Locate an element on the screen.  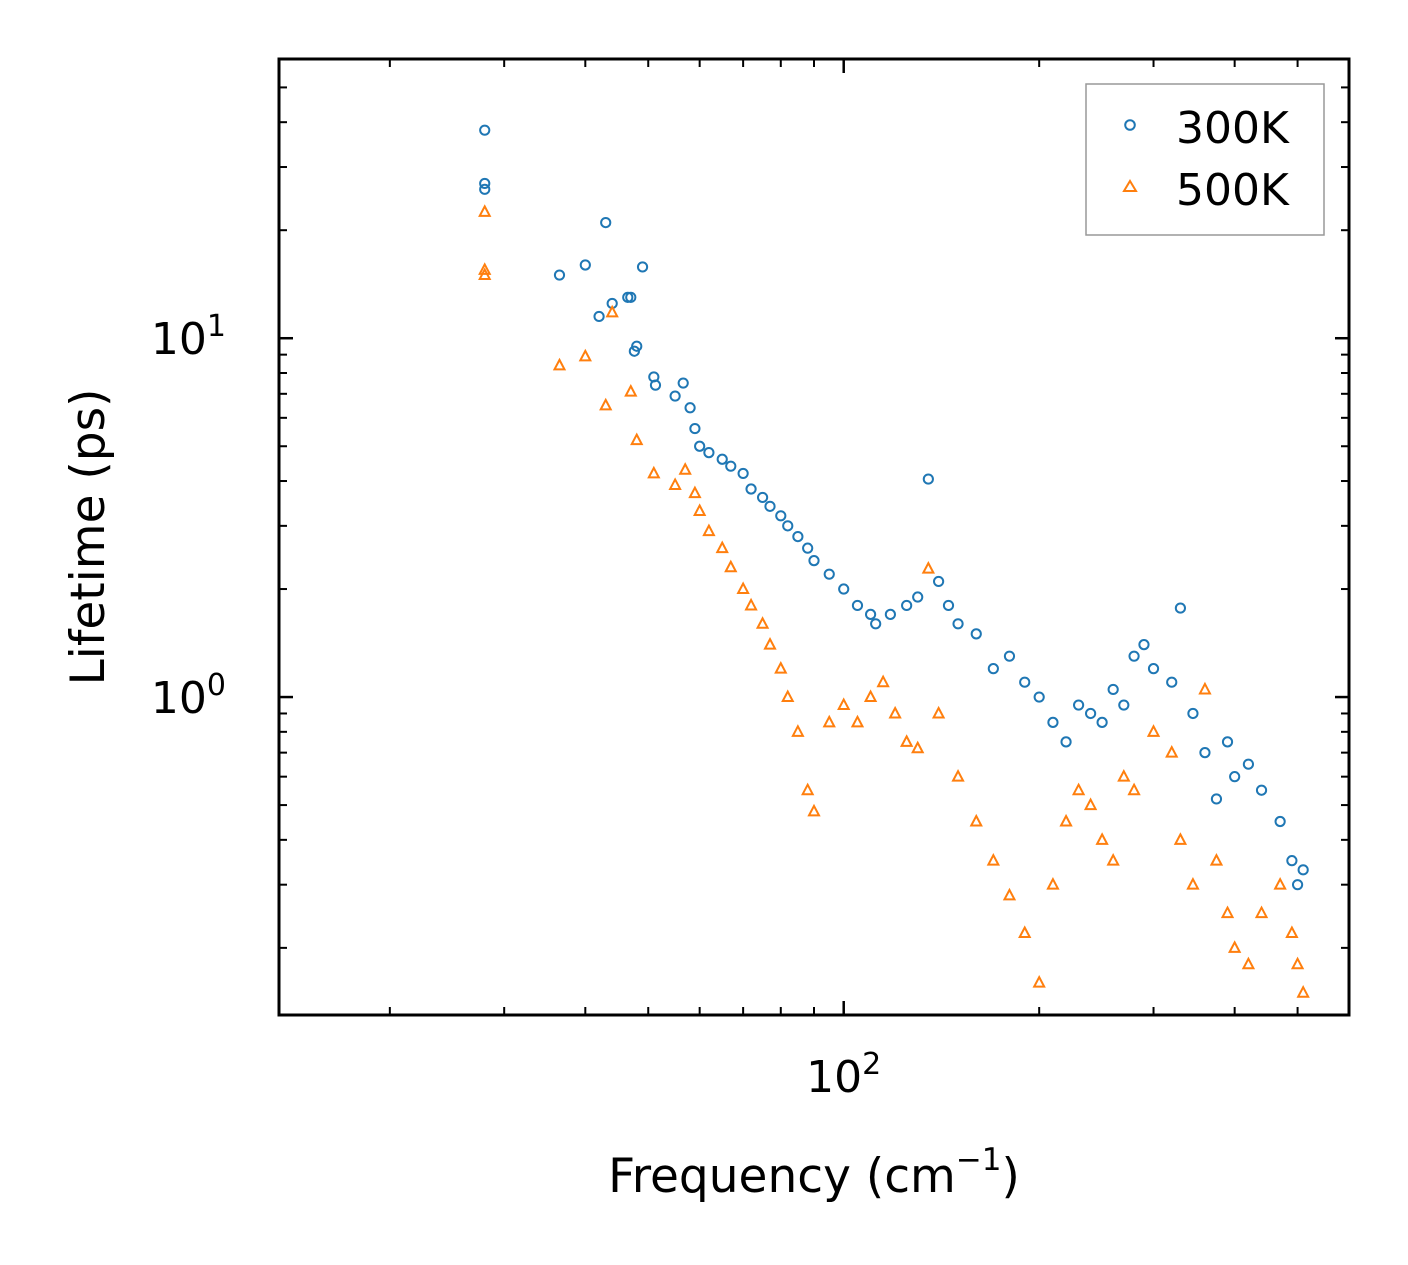
legend-marker-300k is located at coordinates (1130, 125).